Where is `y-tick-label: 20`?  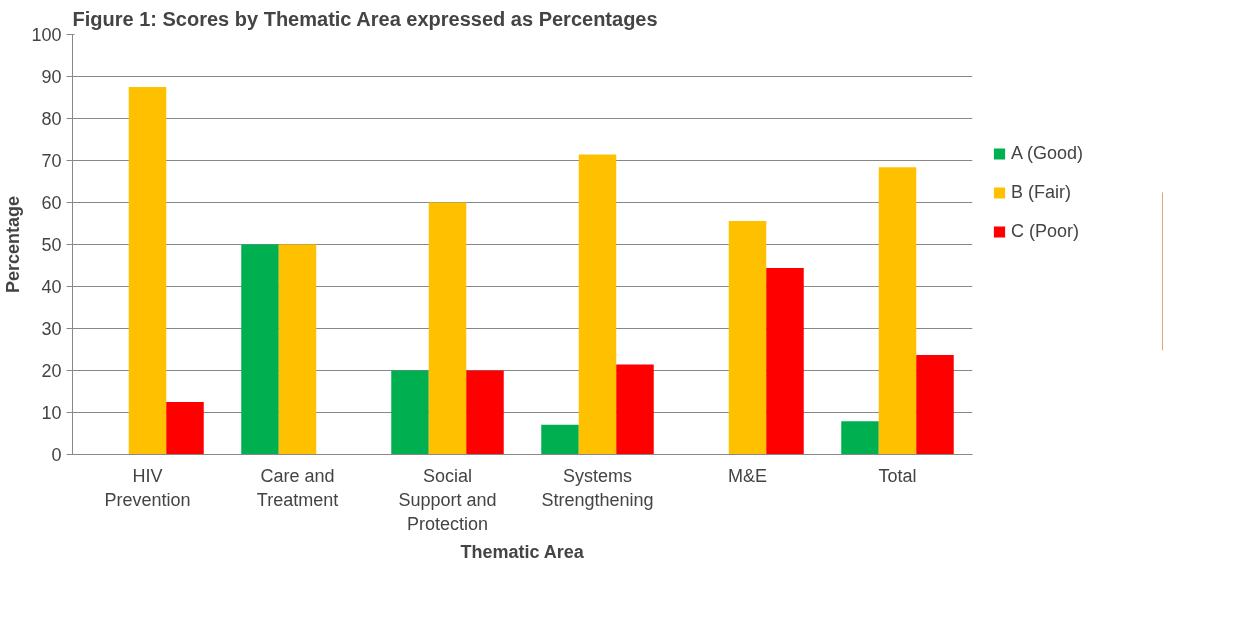 y-tick-label: 20 is located at coordinates (51, 371).